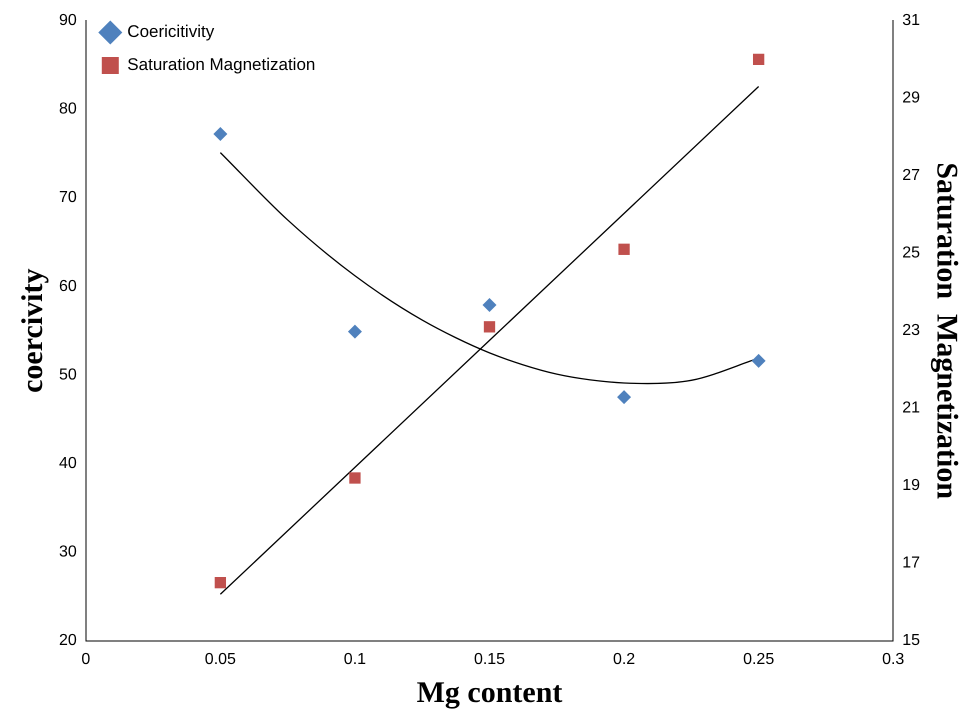  I want to click on x-tick-label: 0.1, so click(355, 659).